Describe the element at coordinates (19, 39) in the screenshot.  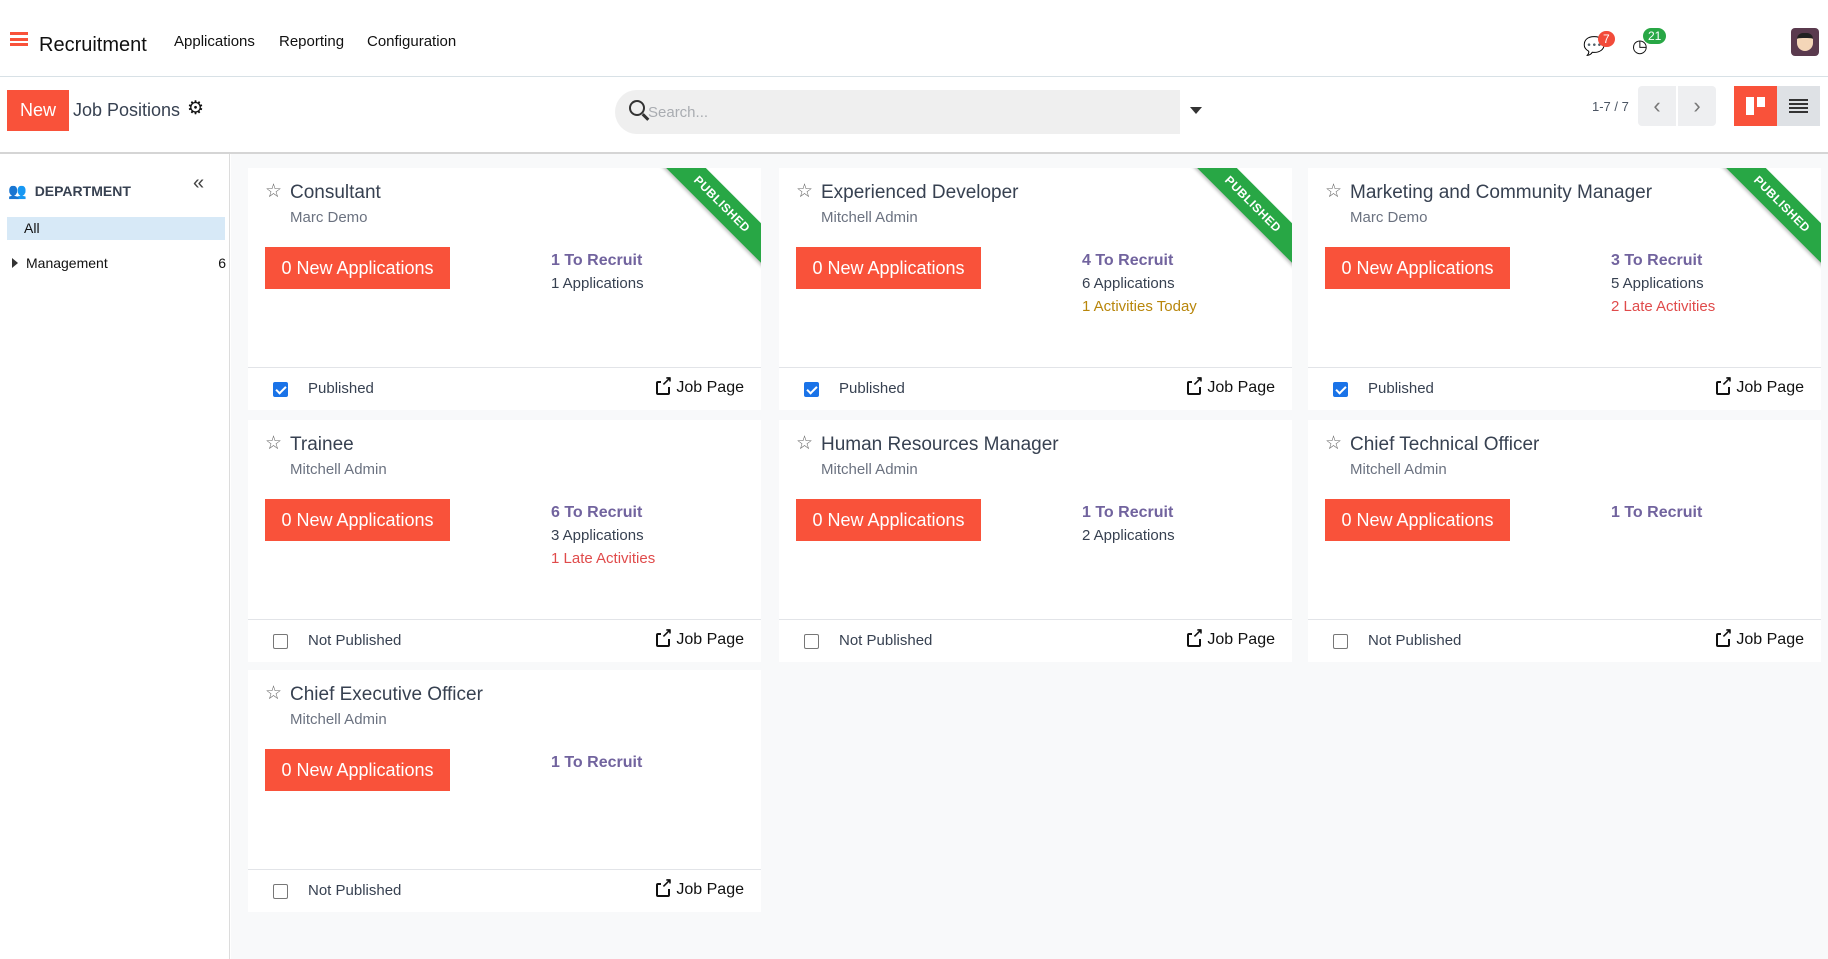
I see `app-menu-icon` at that location.